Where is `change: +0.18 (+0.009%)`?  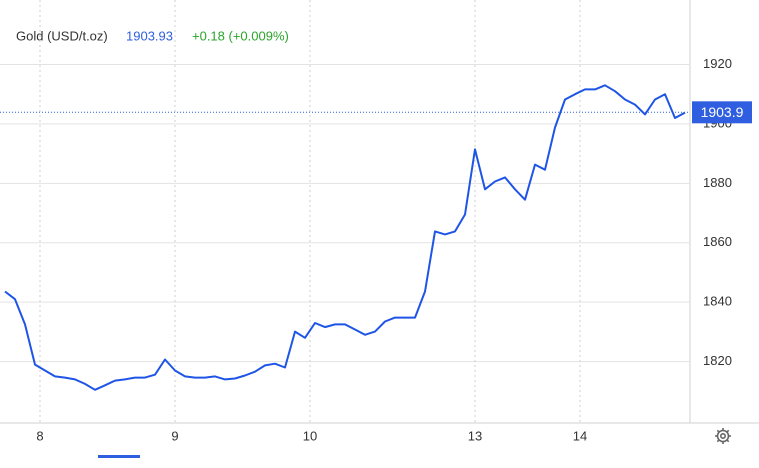 change: +0.18 (+0.009%) is located at coordinates (240, 35).